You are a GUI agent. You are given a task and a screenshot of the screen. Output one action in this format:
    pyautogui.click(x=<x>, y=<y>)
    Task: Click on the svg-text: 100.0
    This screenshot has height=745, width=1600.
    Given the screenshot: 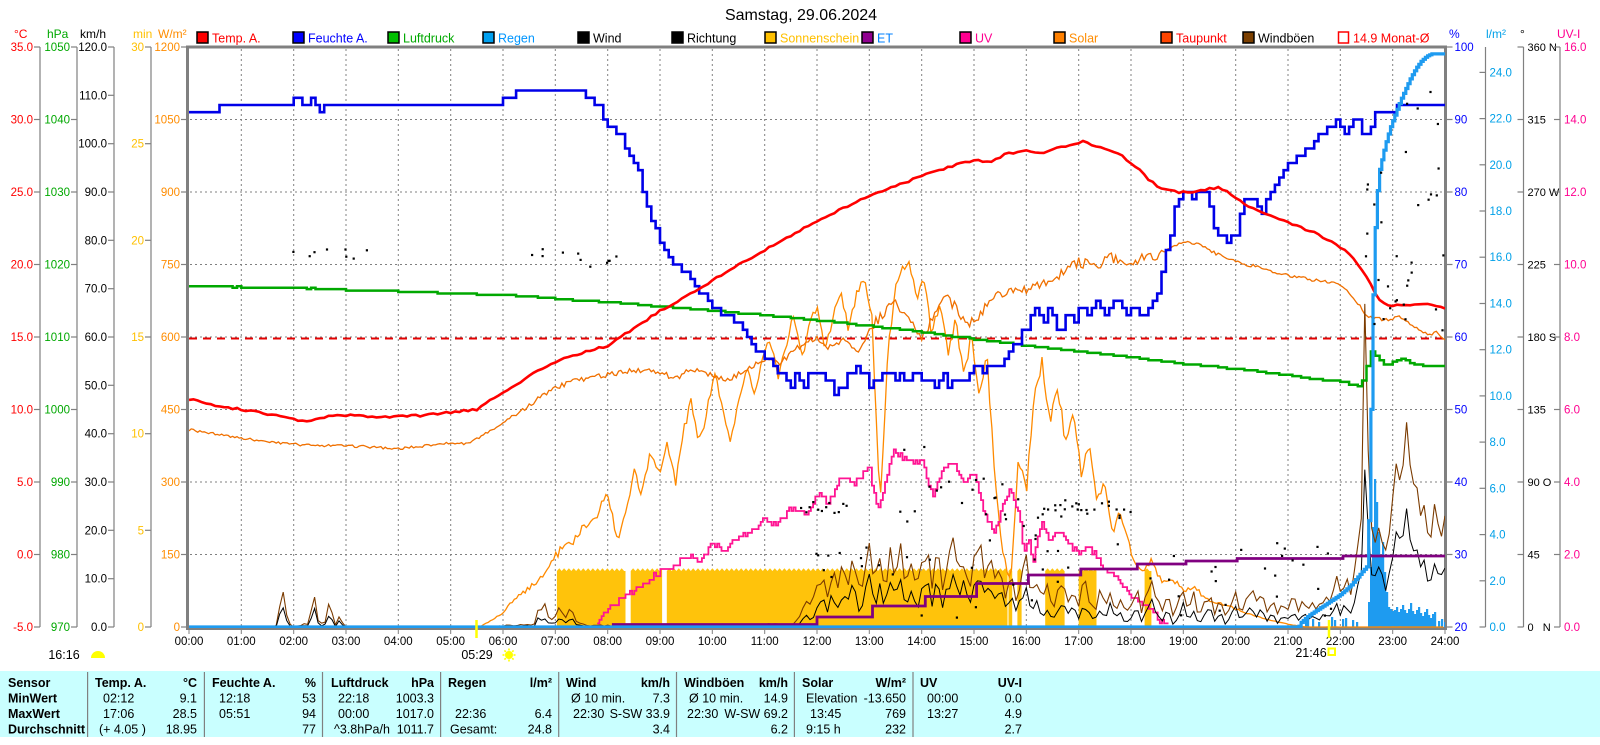 What is the action you would take?
    pyautogui.click(x=92, y=145)
    